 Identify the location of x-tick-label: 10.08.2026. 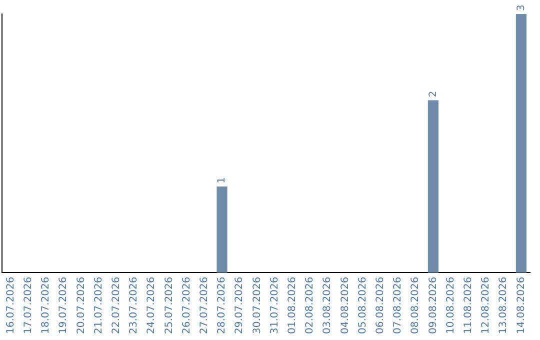
(450, 305).